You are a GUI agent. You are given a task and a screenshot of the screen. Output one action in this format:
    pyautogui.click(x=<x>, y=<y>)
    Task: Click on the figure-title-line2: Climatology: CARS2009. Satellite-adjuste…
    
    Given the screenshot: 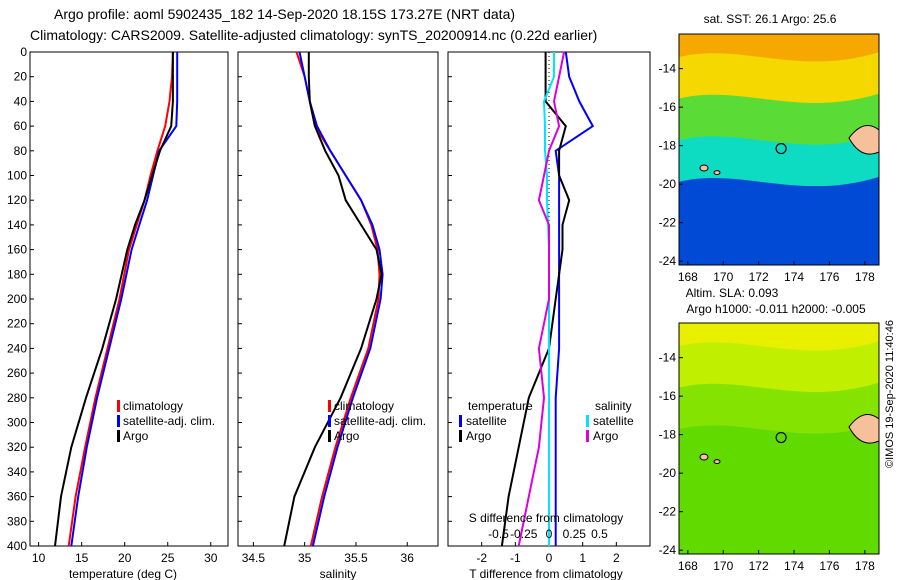 What is the action you would take?
    pyautogui.click(x=314, y=35)
    